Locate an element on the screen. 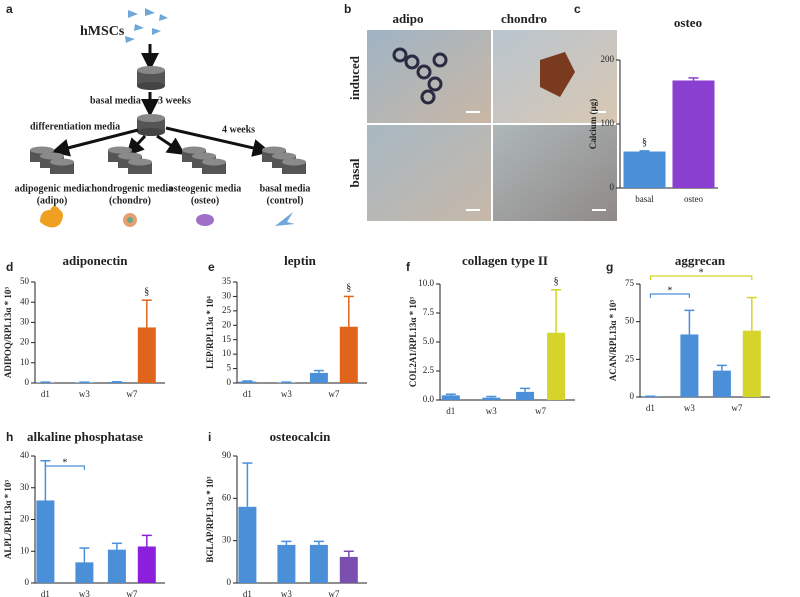 This screenshot has width=800, height=597. chart-title: osteo is located at coordinates (688, 22).